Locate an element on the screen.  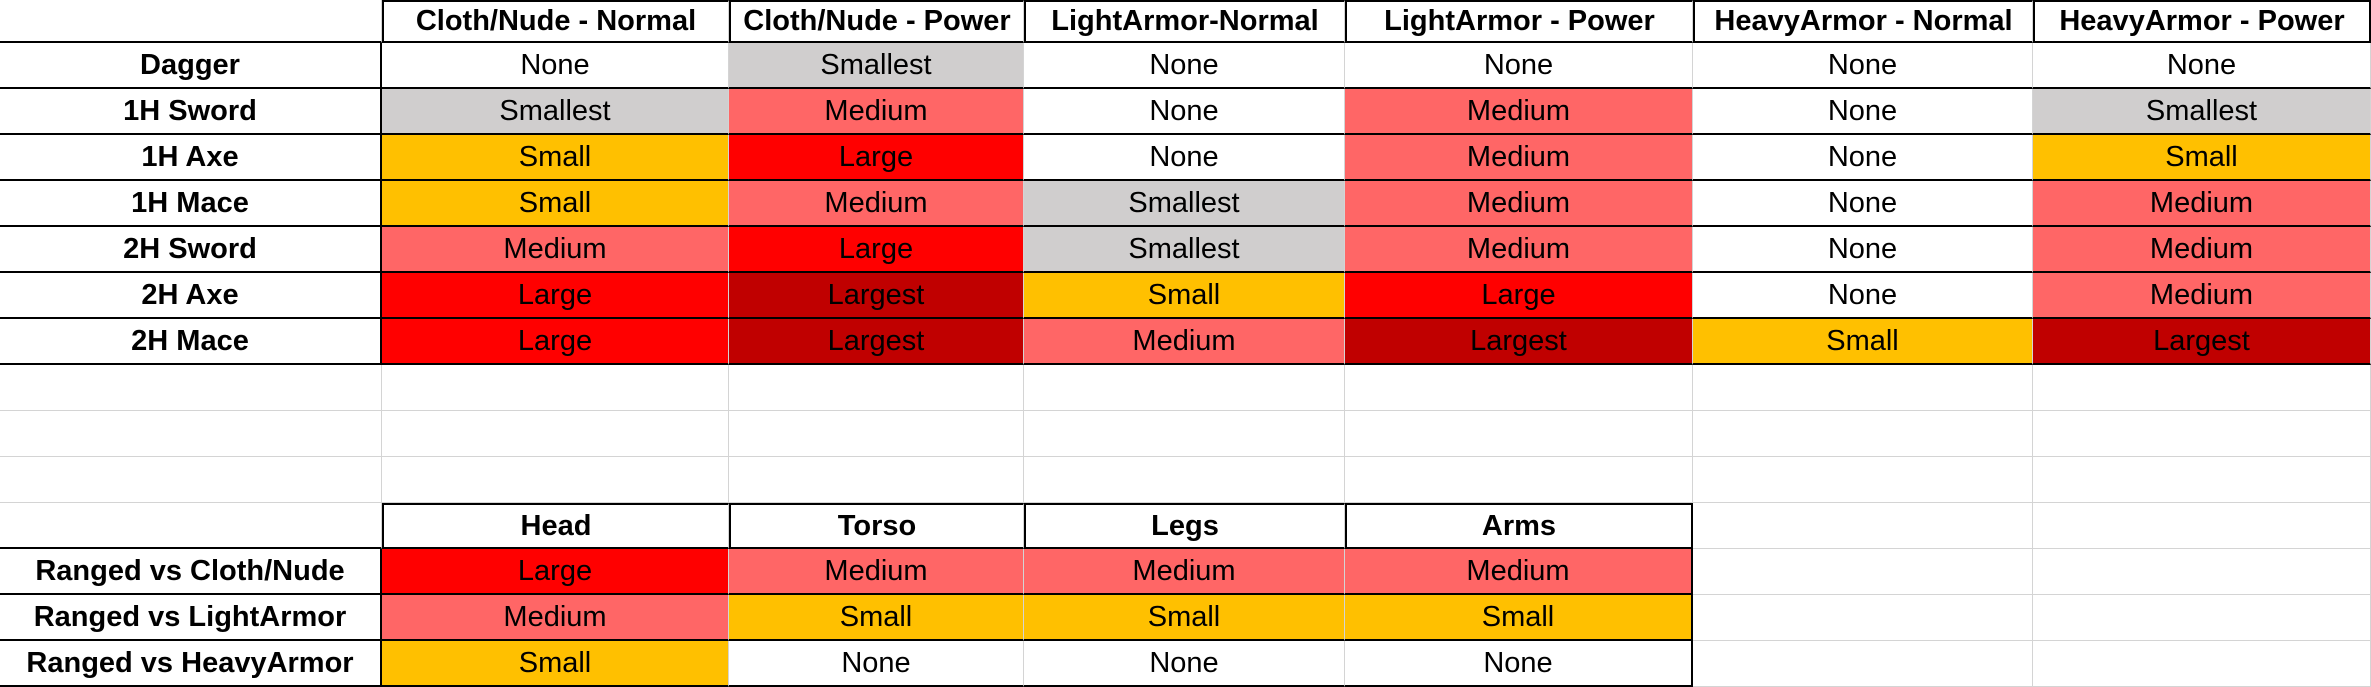
melee-cell-dagger-lightarmor-normal: None is located at coordinates (1184, 66).